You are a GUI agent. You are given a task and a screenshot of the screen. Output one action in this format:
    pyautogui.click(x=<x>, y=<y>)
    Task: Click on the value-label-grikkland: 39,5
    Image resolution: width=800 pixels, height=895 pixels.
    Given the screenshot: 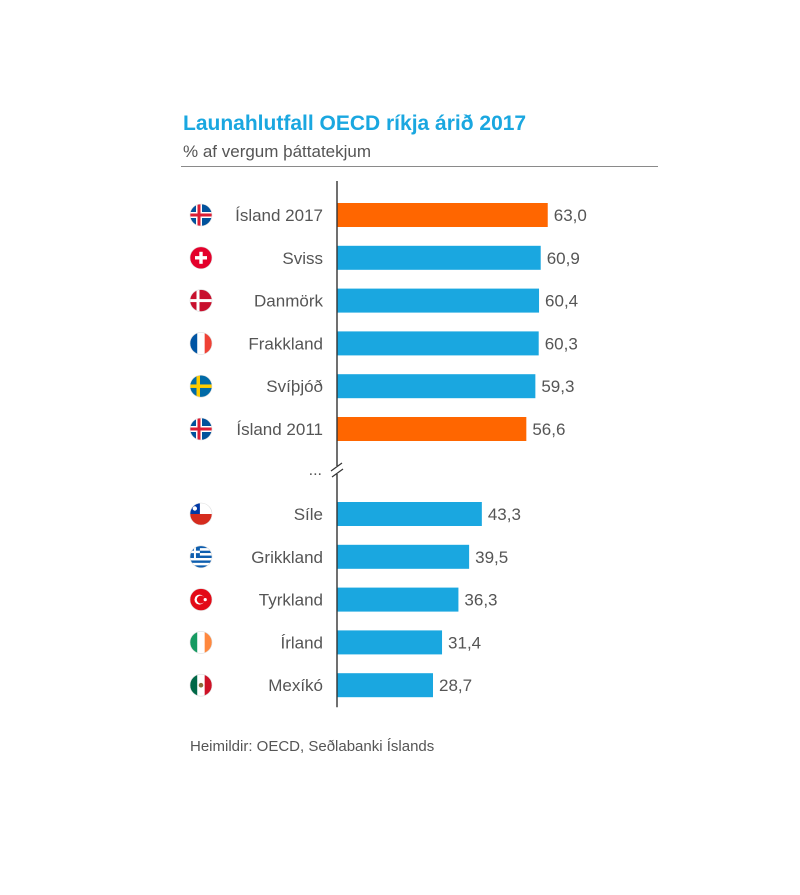 What is the action you would take?
    pyautogui.click(x=491, y=557)
    